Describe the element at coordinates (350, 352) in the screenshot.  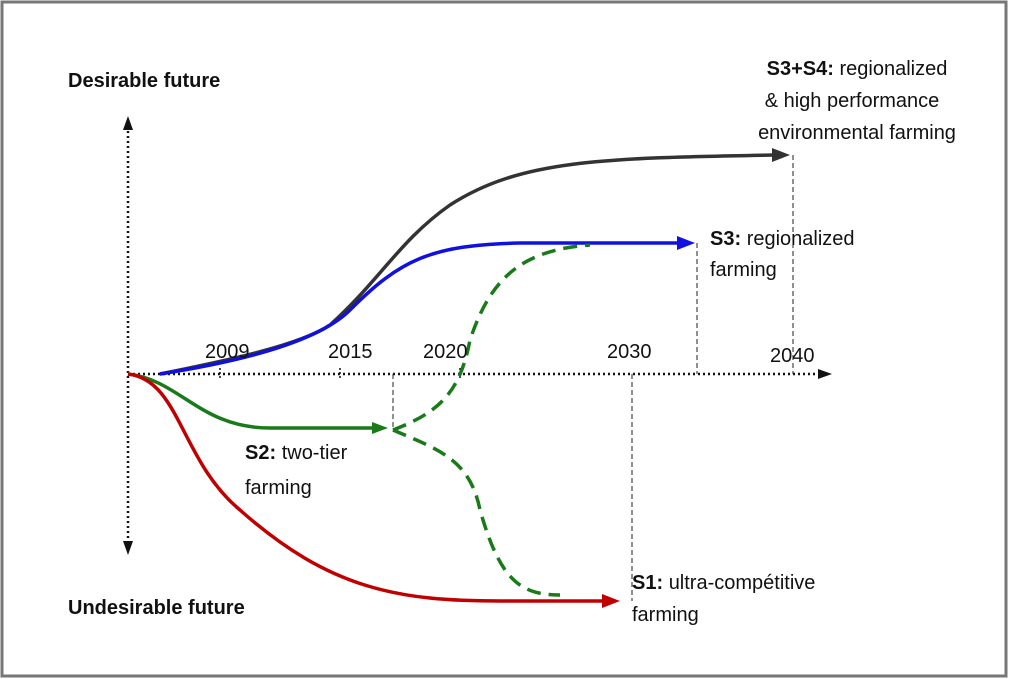
I see `year-label: 2015` at that location.